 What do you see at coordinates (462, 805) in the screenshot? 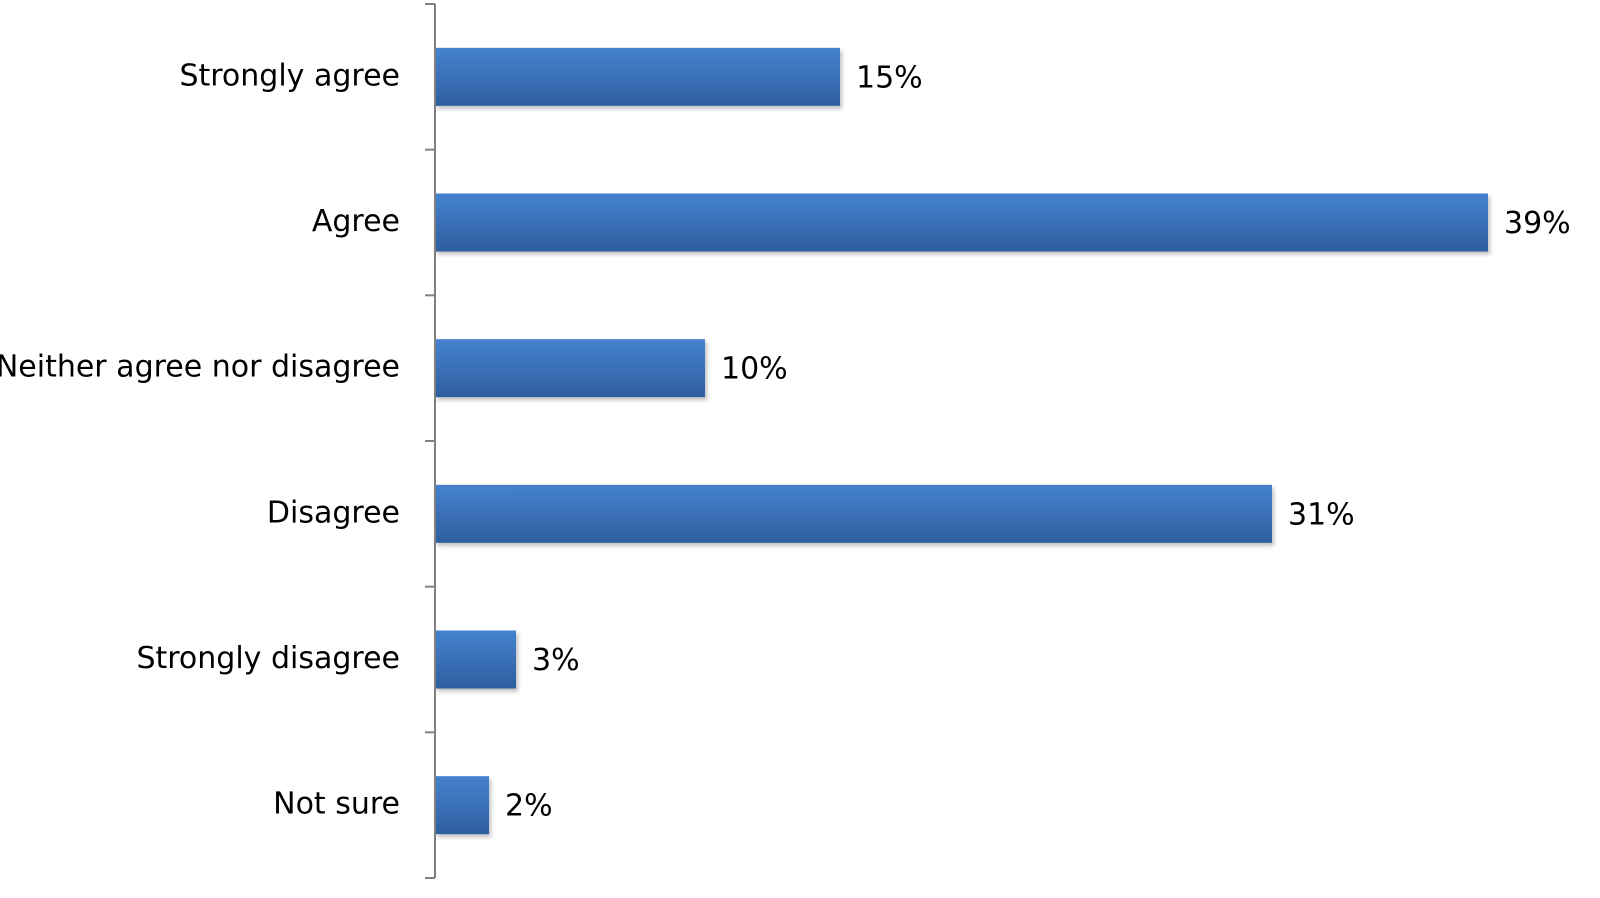
I see `bar-not-sure` at bounding box center [462, 805].